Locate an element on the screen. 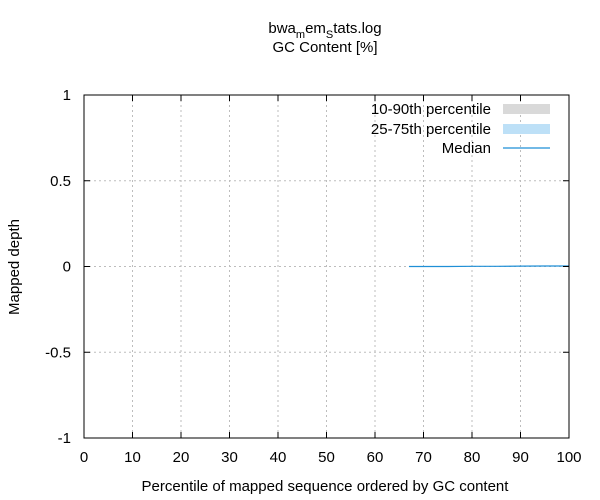 The width and height of the screenshot is (600, 500). chart-title: bwamemStats.log is located at coordinates (324, 30).